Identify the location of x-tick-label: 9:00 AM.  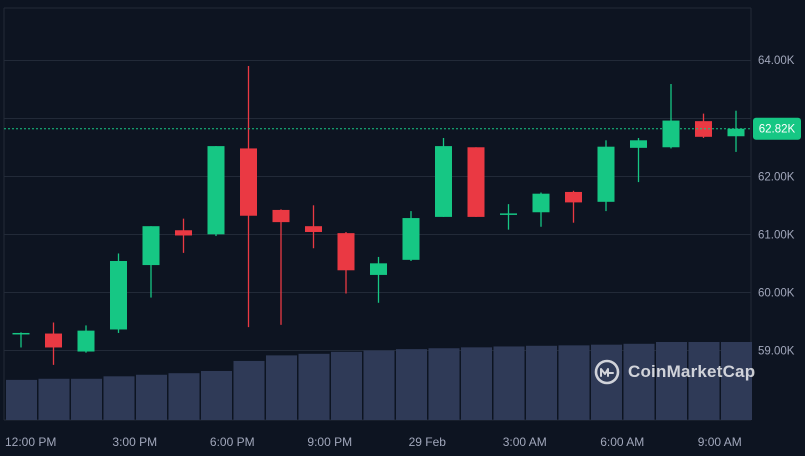
(720, 442).